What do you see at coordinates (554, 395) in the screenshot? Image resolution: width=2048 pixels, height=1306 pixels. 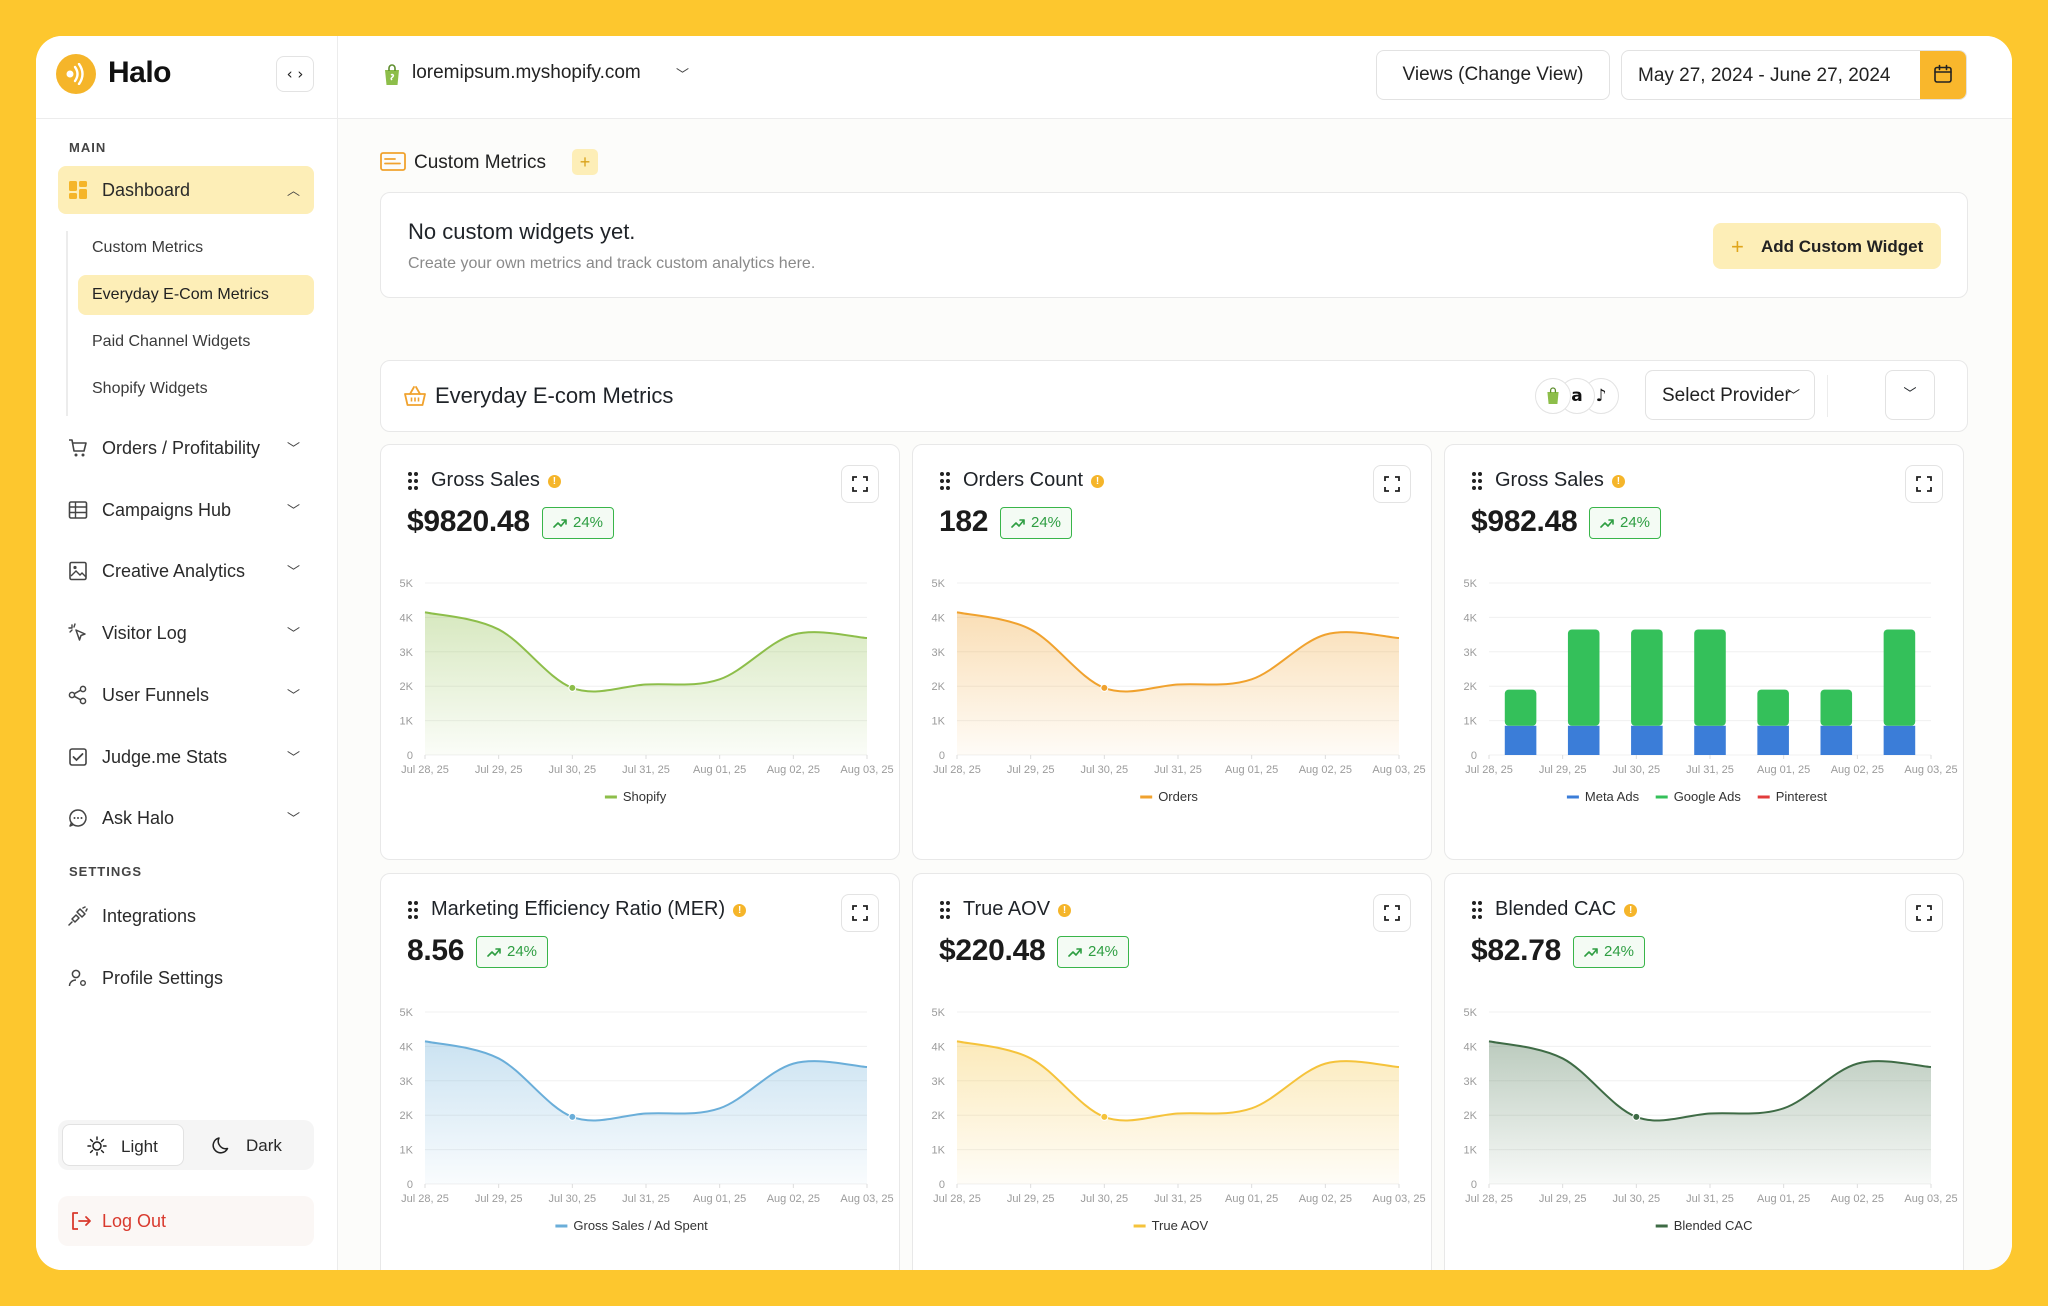 I see `ecom-metrics-title: Everyday E-com Metrics` at bounding box center [554, 395].